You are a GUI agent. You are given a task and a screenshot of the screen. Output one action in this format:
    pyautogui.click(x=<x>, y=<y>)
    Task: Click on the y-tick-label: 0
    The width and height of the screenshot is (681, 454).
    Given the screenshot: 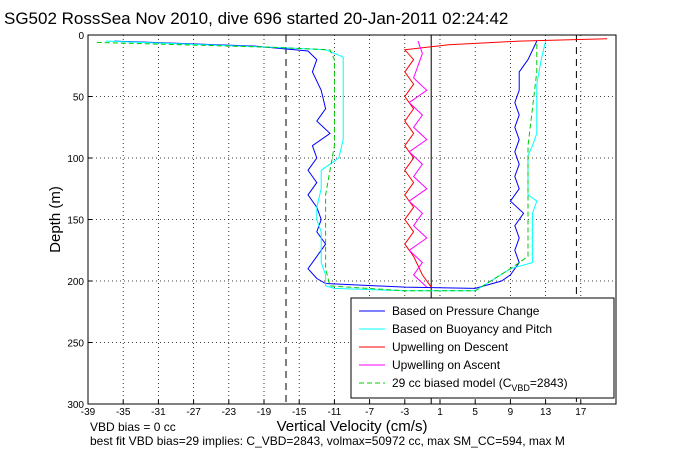 What is the action you would take?
    pyautogui.click(x=81, y=36)
    